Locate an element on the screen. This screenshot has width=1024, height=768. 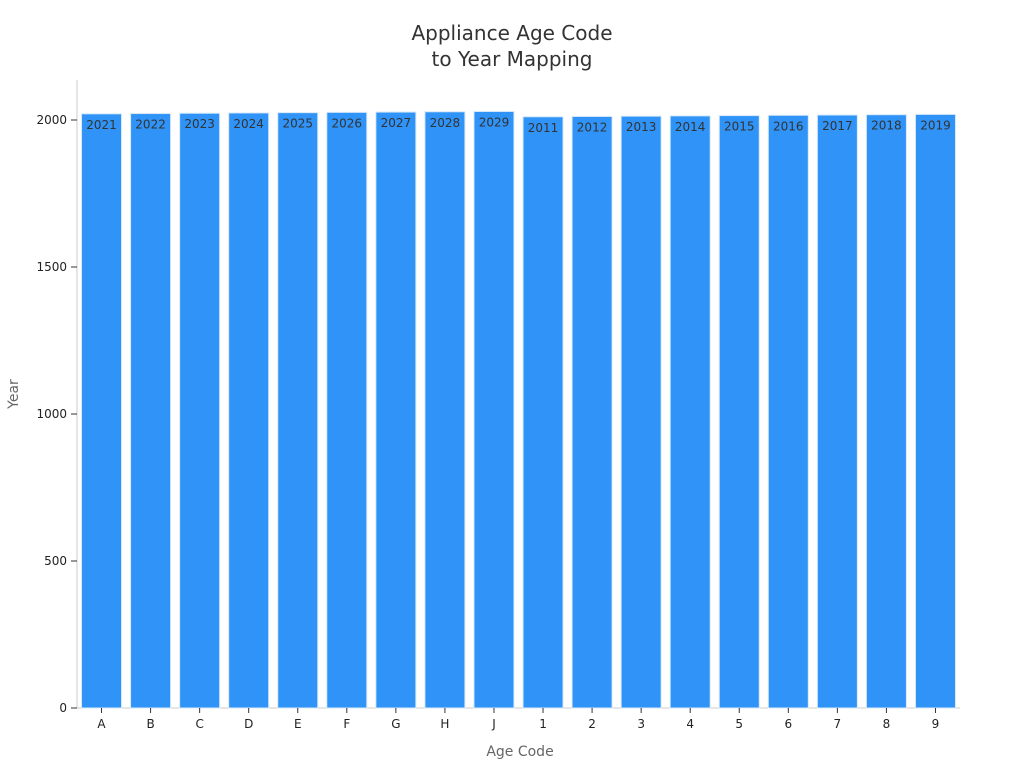
x-tick-label-9: 9 is located at coordinates (936, 724).